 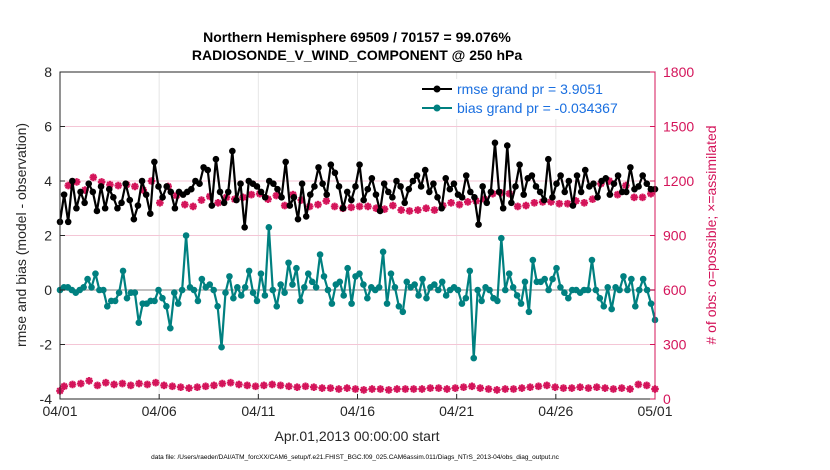 I want to click on y2-tick-label: 900, so click(x=675, y=236).